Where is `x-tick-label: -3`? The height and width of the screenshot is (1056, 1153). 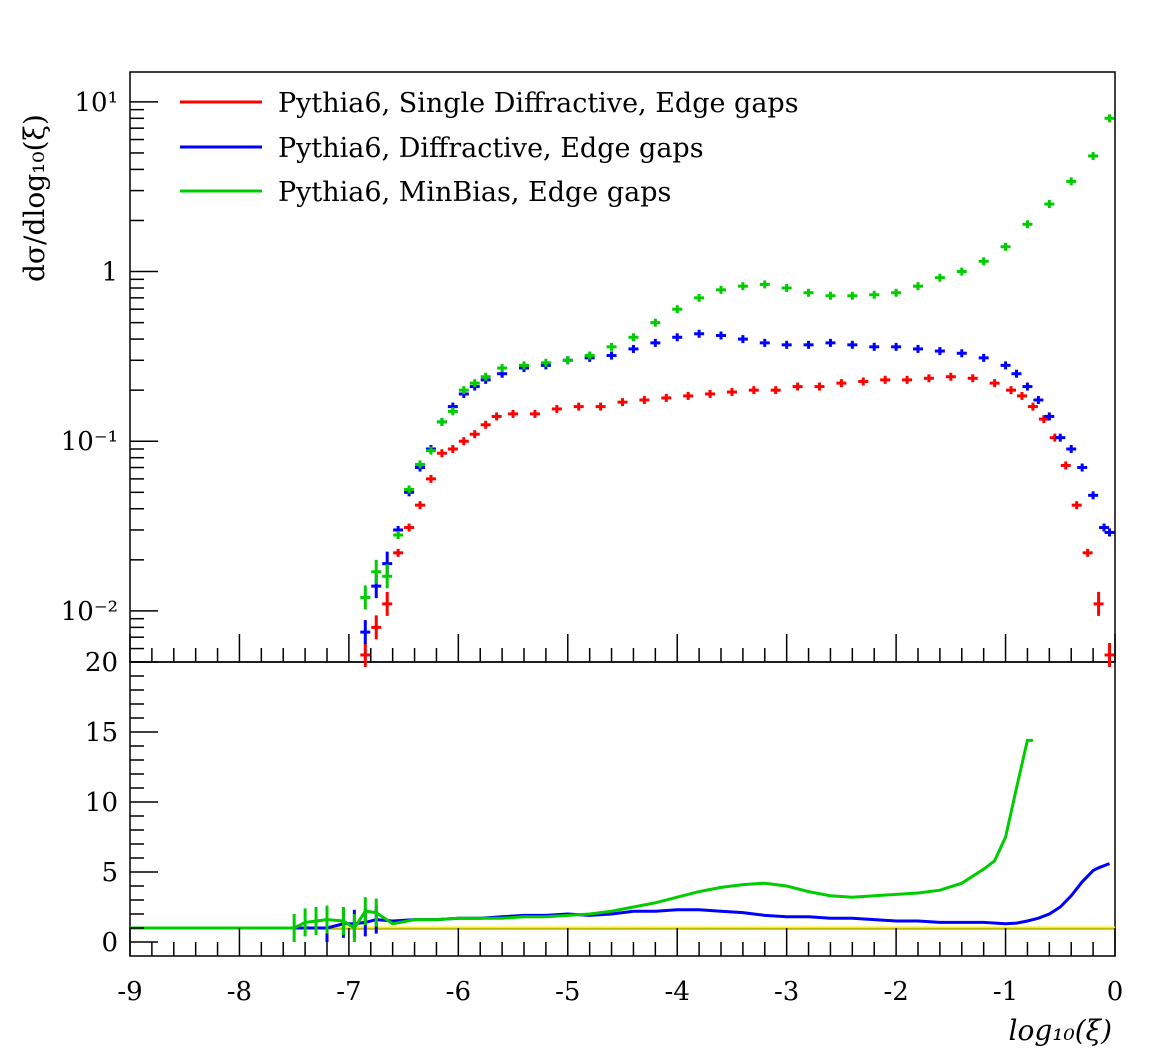
x-tick-label: -3 is located at coordinates (786, 992).